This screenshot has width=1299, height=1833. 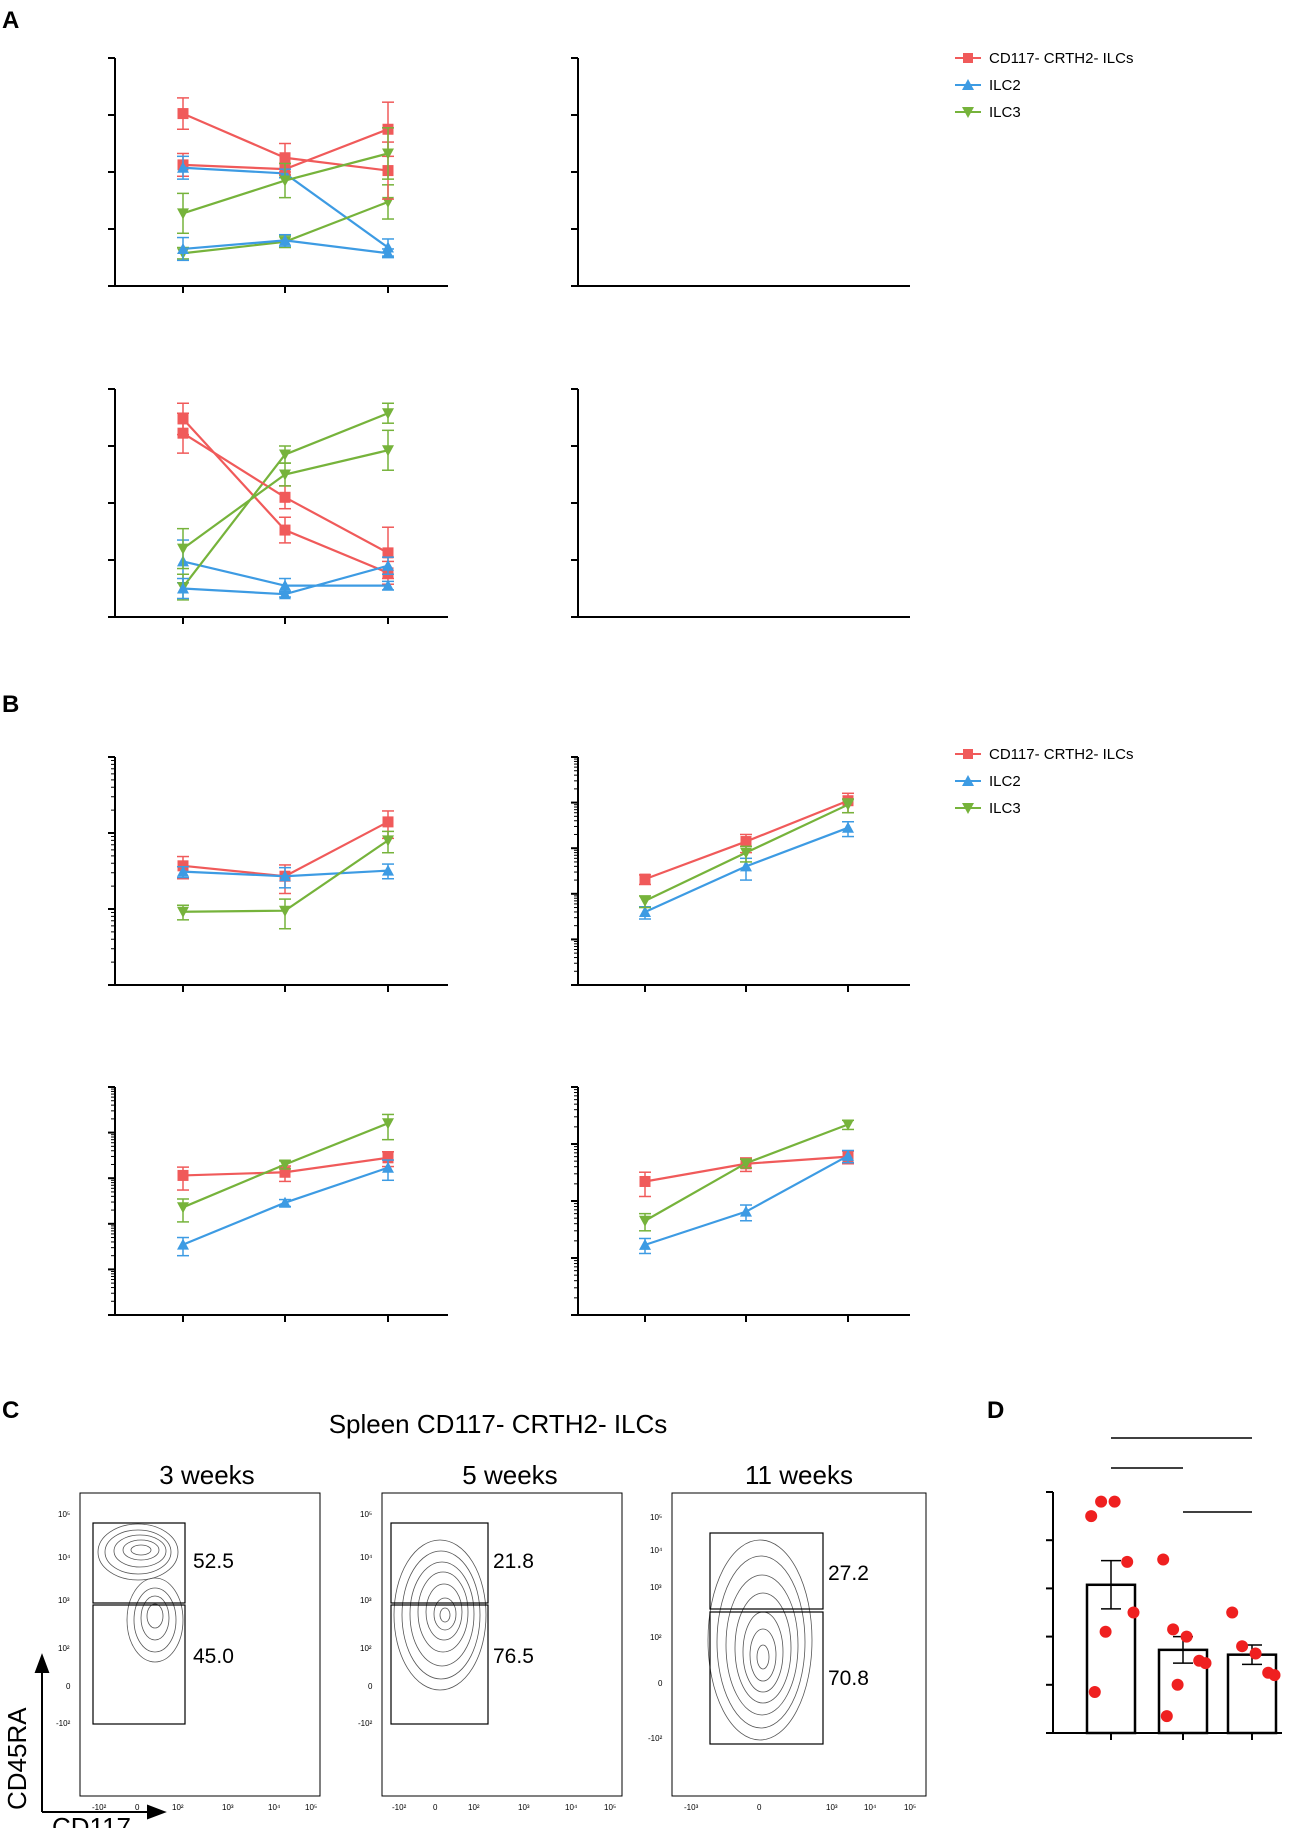 What do you see at coordinates (800, 1807) in the screenshot?
I see `flow-x-ticks: -10³ 0 10³ 10⁴ 10⁵` at bounding box center [800, 1807].